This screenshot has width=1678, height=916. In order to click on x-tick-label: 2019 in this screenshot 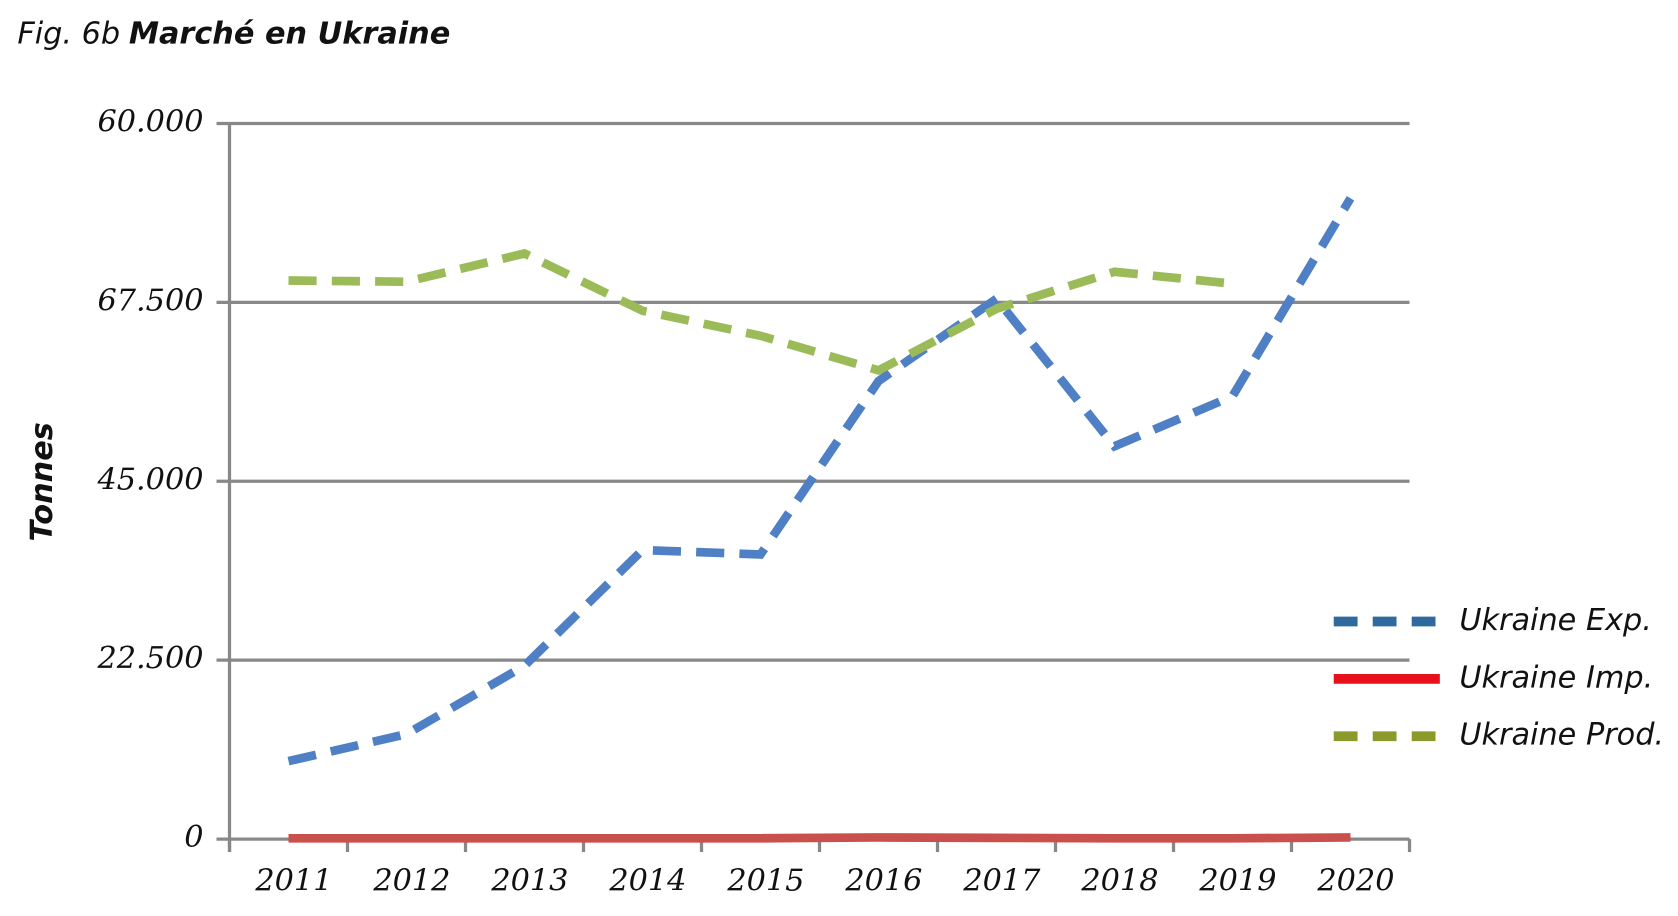, I will do `click(1237, 880)`.